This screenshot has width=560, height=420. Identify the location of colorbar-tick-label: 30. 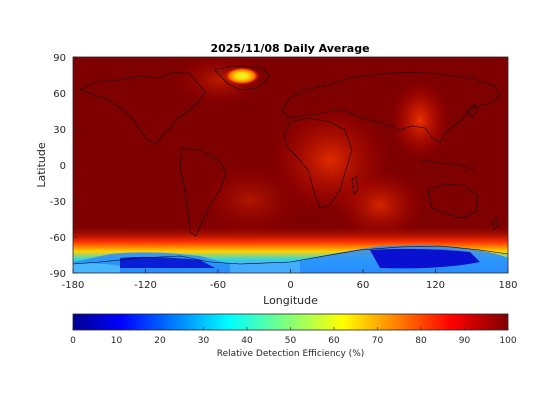
(204, 341).